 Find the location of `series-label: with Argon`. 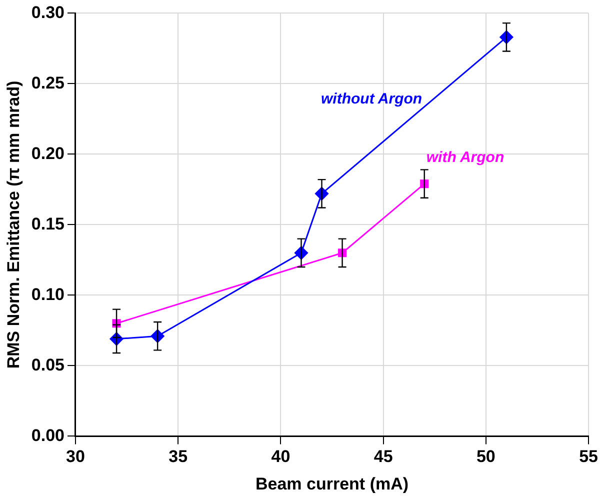

series-label: with Argon is located at coordinates (465, 157).